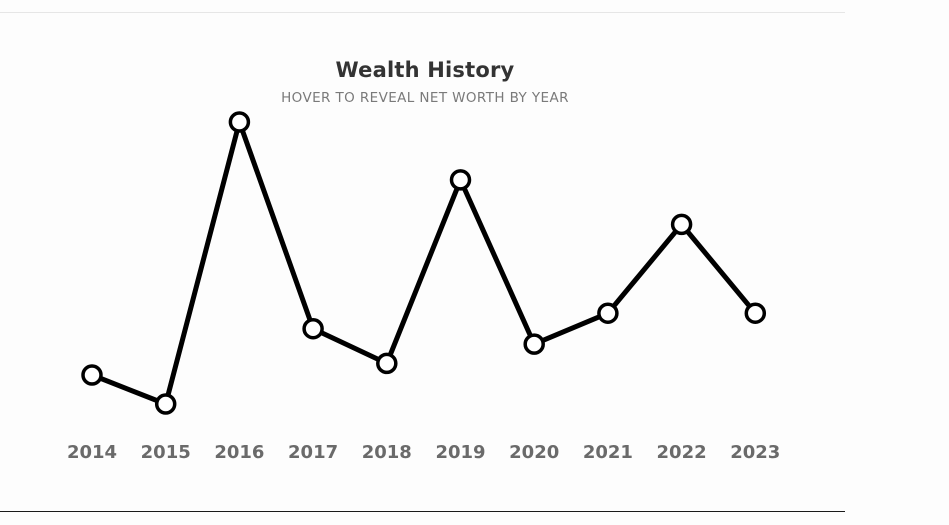 The image size is (949, 525). What do you see at coordinates (425, 98) in the screenshot?
I see `chart-subtitle: HOVER TO REVEAL NET WORTH BY YEAR` at bounding box center [425, 98].